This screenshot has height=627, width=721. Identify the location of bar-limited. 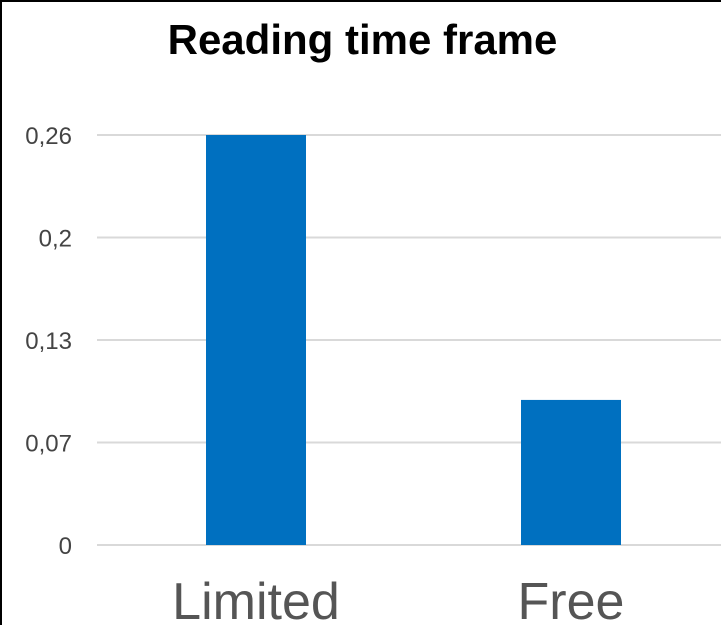
(256, 340).